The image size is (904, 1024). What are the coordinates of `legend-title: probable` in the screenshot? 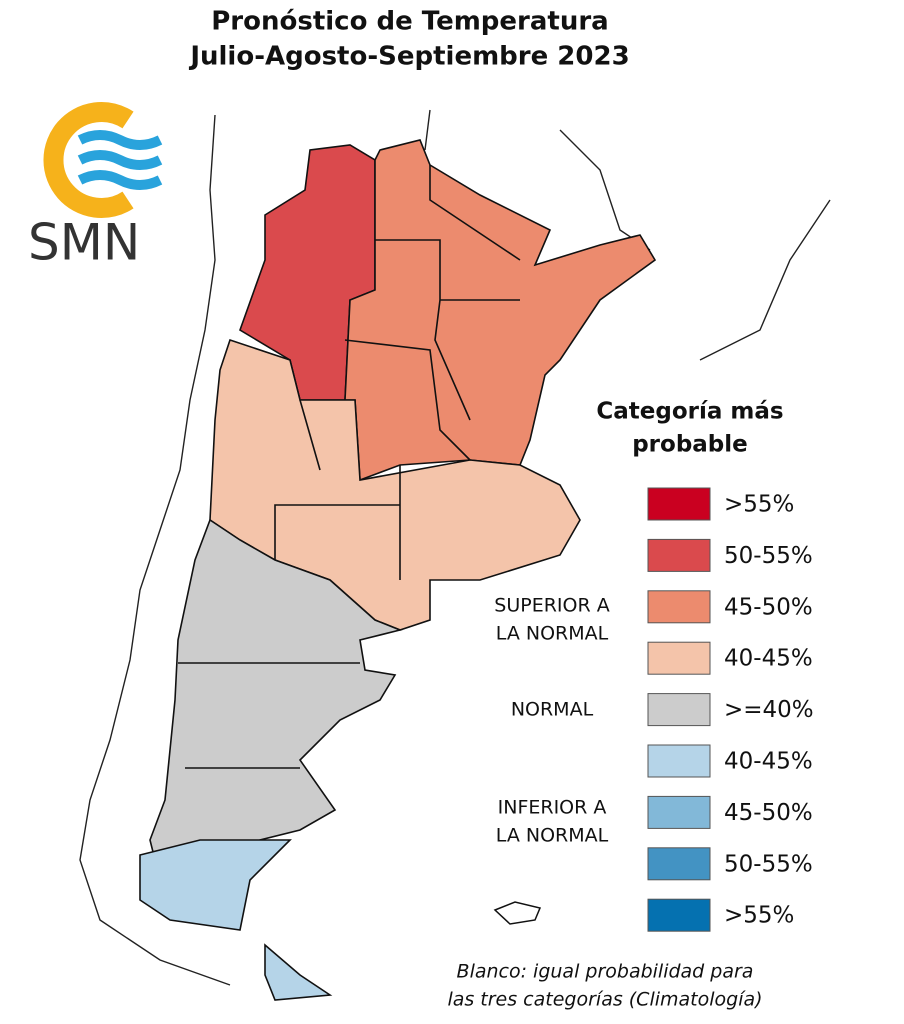 It's located at (690, 445).